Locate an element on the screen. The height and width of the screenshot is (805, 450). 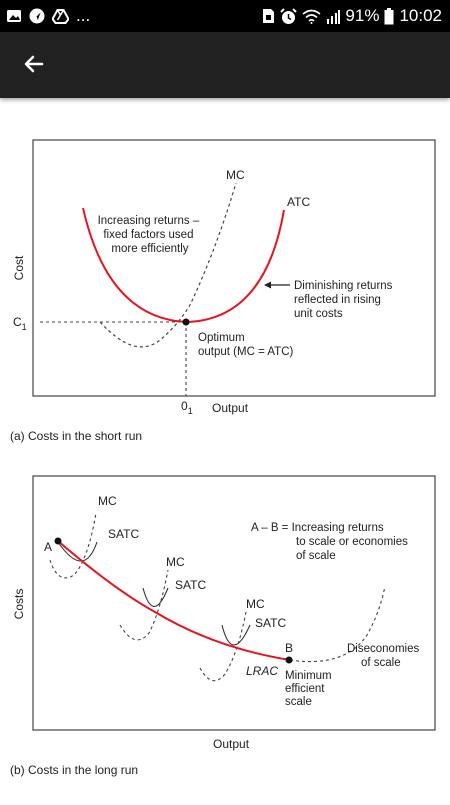
battery-percent: 91% is located at coordinates (362, 15).